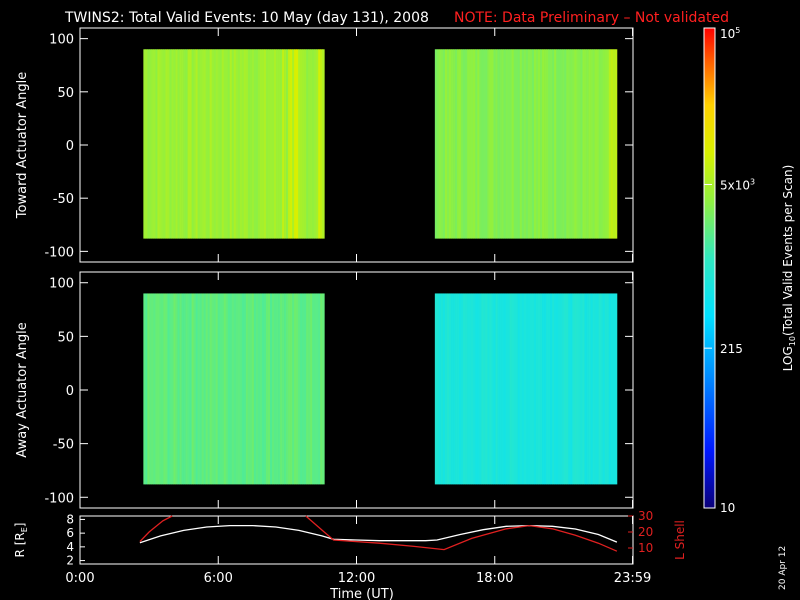 The height and width of the screenshot is (600, 800). Describe the element at coordinates (789, 268) in the screenshot. I see `colorbar-label: LOG10(Total Valid Events per Scan)` at that location.